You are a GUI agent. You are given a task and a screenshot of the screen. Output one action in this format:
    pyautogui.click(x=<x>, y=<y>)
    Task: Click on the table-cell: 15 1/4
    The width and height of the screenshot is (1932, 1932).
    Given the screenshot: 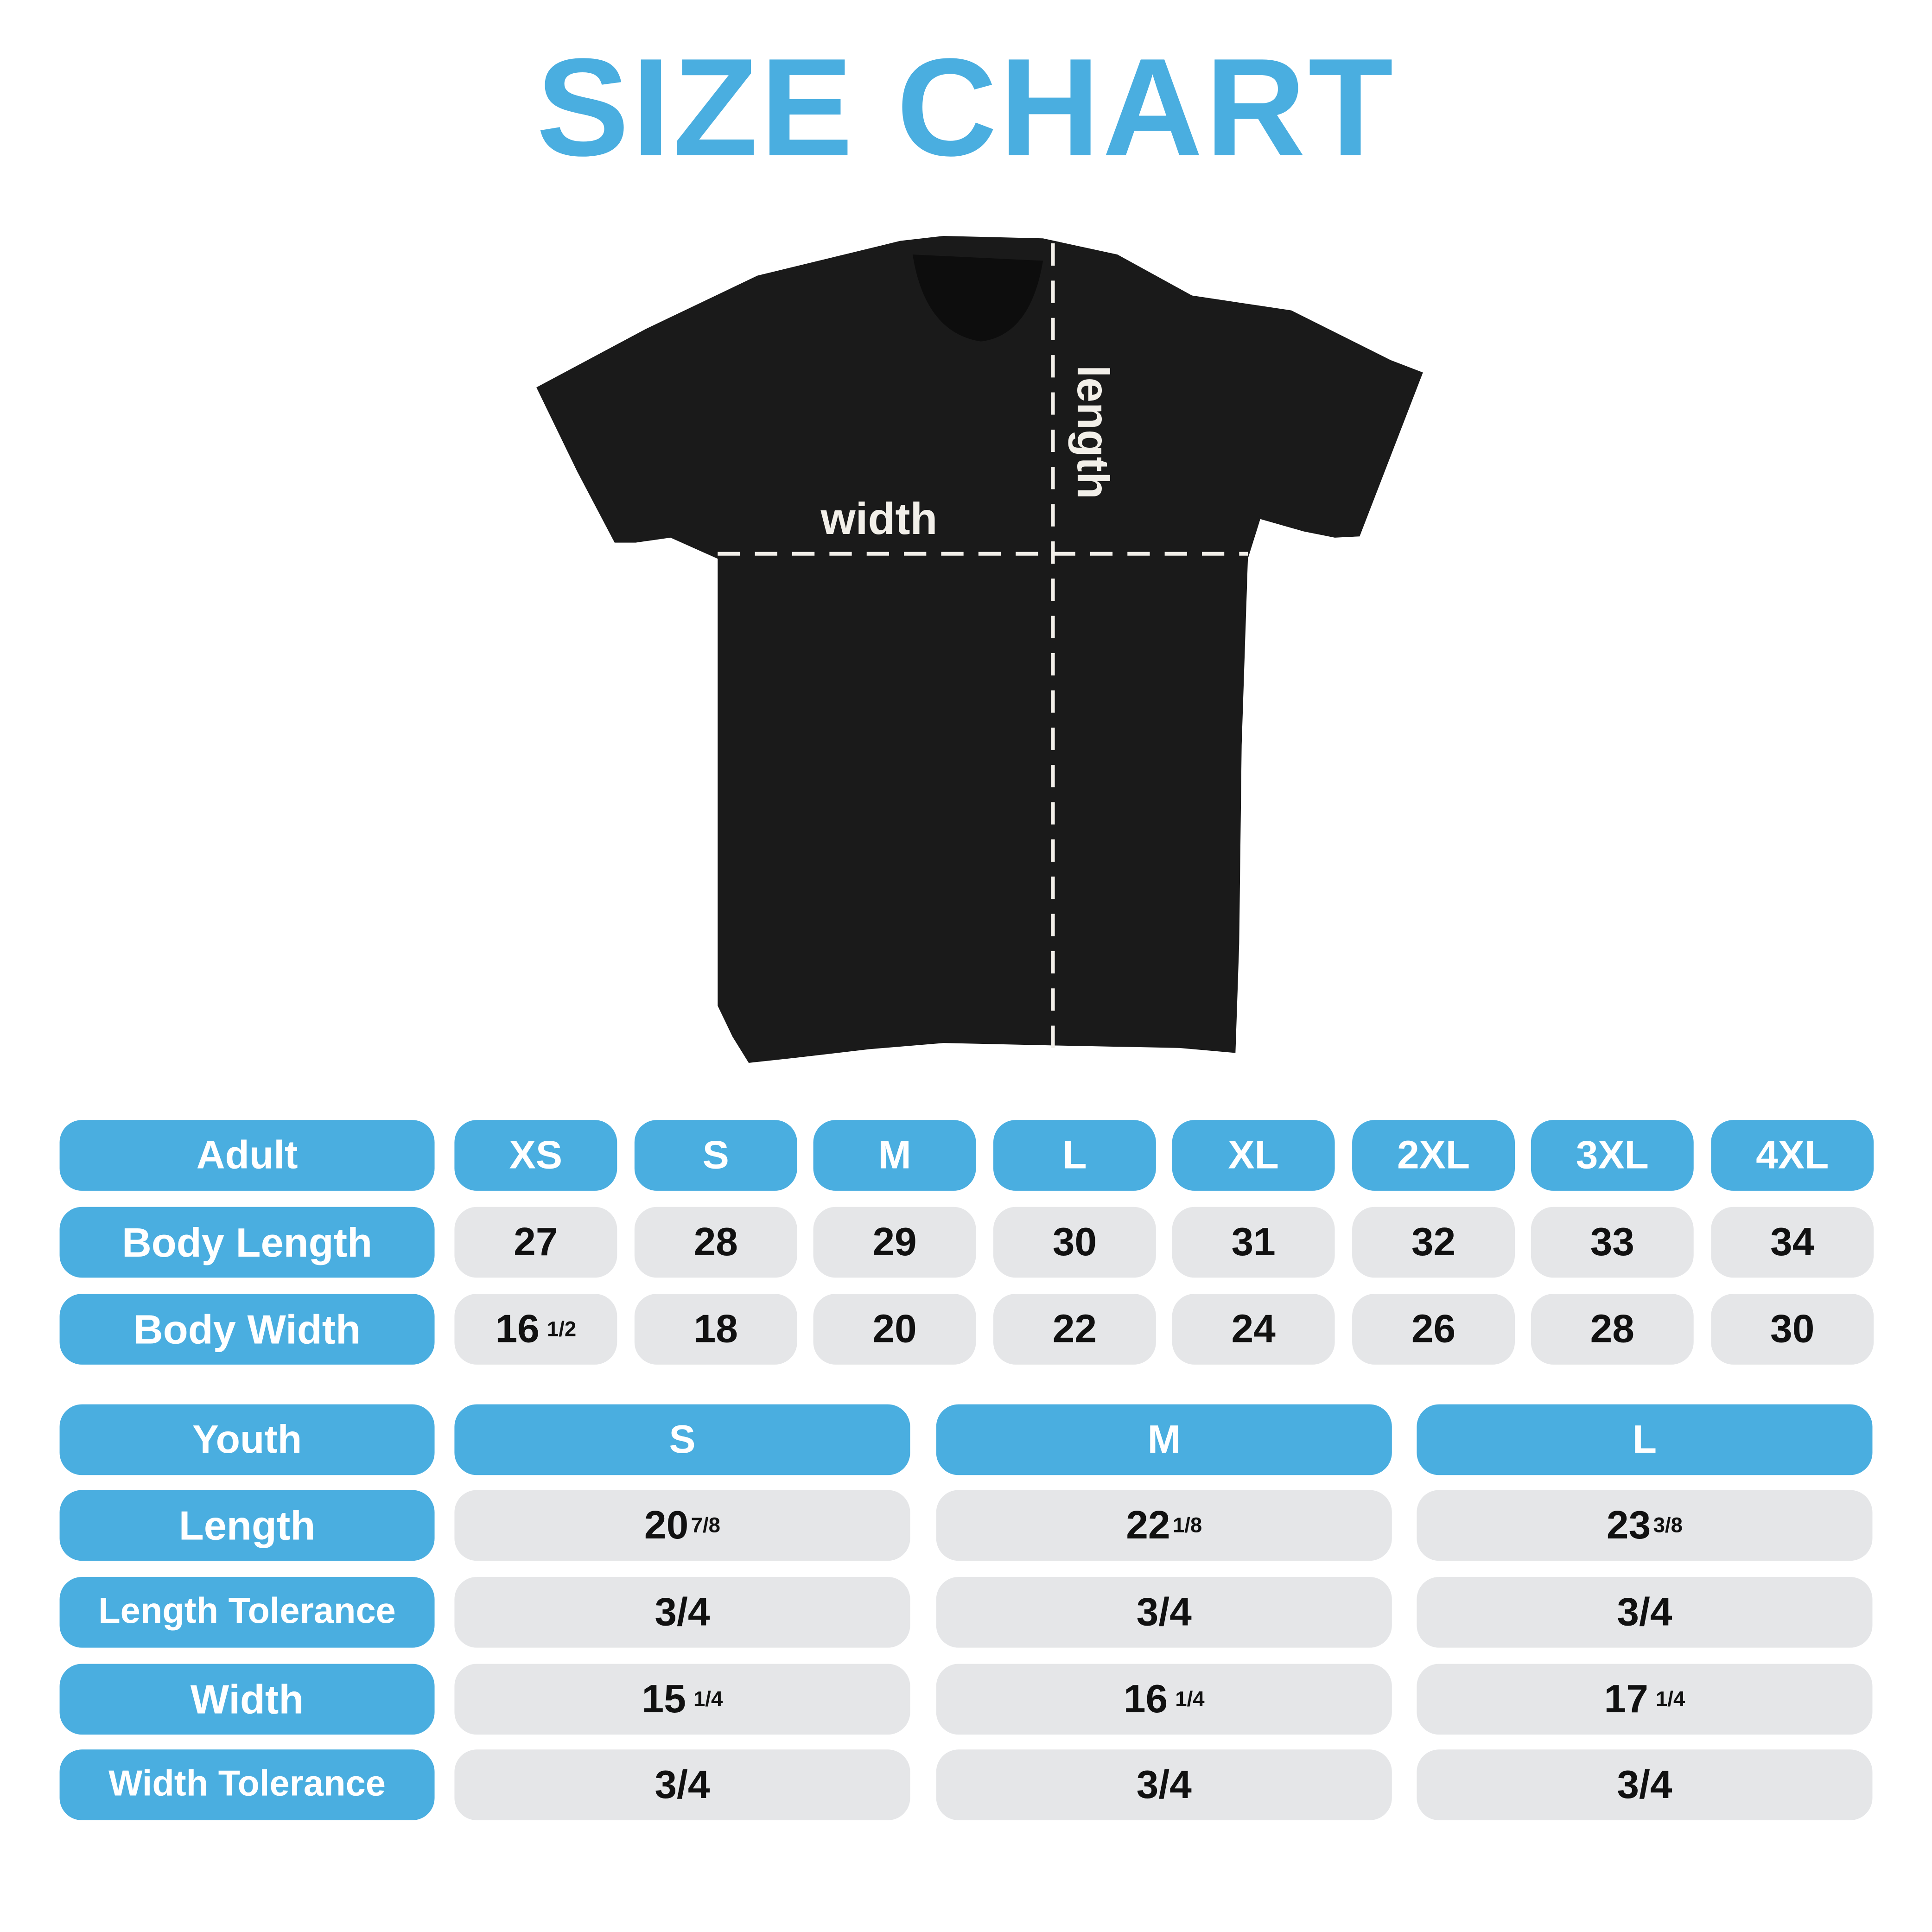 What is the action you would take?
    pyautogui.click(x=682, y=1699)
    